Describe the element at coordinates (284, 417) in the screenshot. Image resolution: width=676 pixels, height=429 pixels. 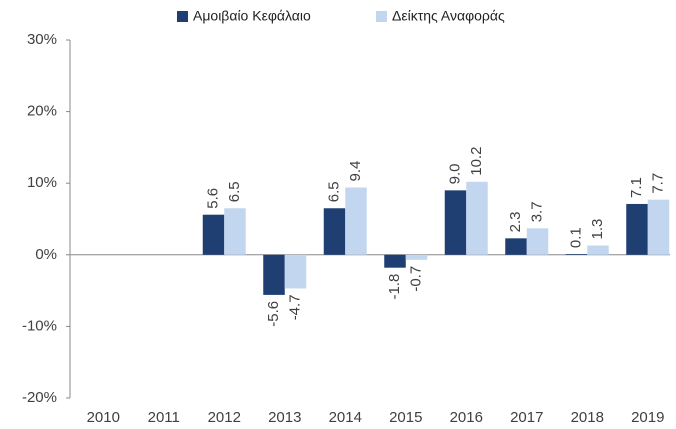
I see `x-tick-label: 2013` at that location.